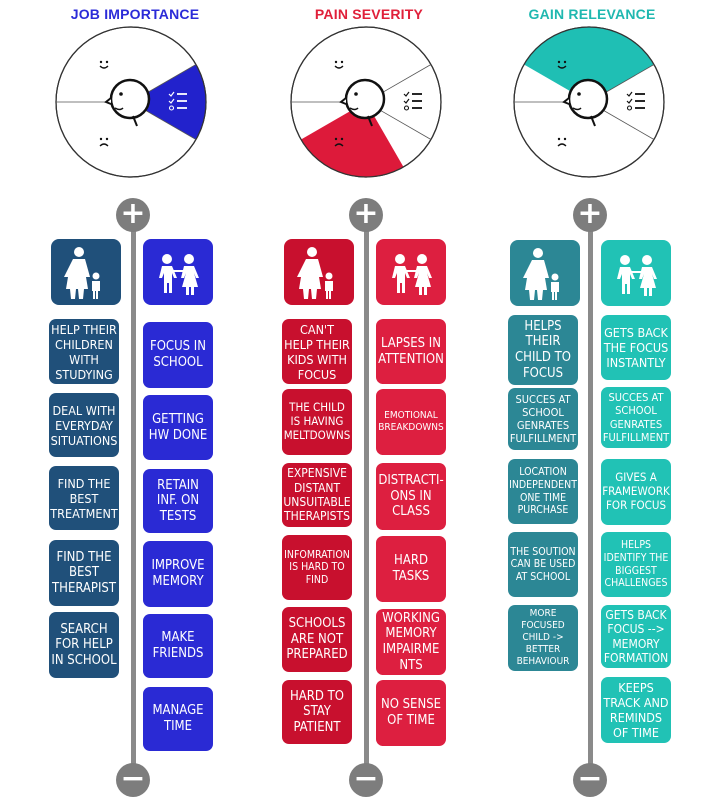 This screenshot has height=801, width=720. I want to click on child-card: RETAIN INF. ON TESTS, so click(178, 501).